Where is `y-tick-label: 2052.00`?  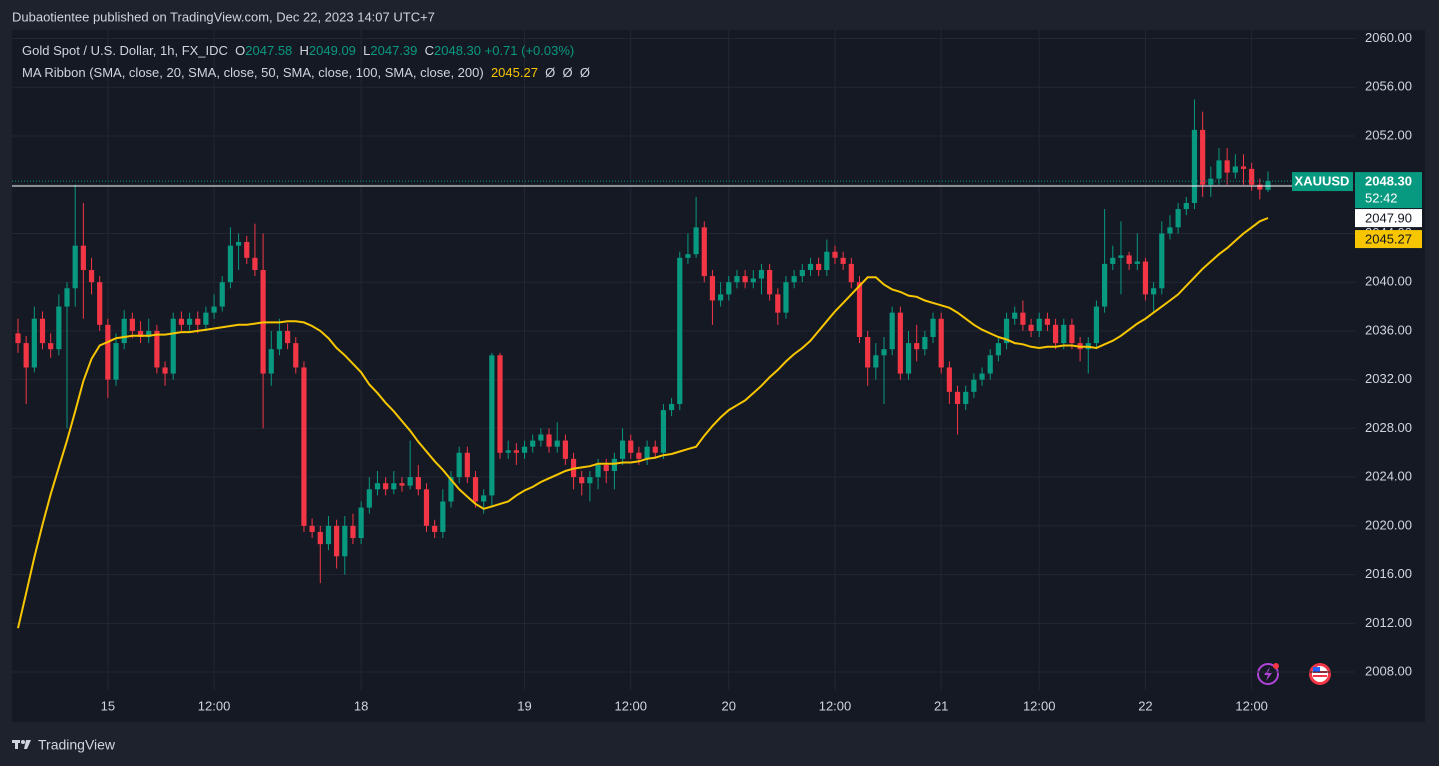
y-tick-label: 2052.00 is located at coordinates (1388, 134).